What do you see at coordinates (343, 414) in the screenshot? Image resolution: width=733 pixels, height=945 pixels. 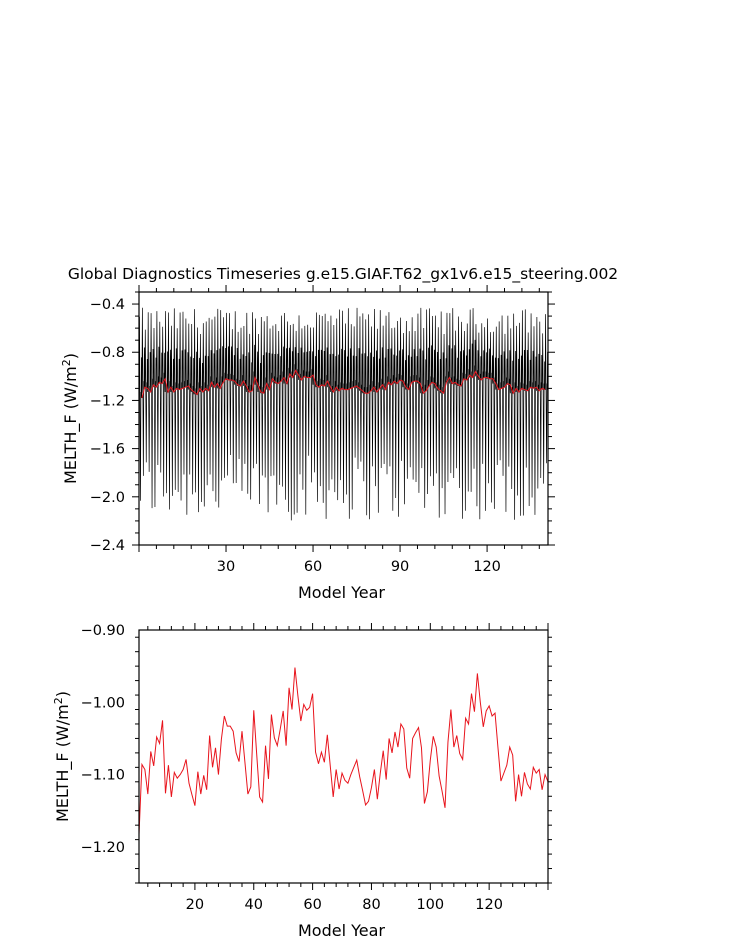 I see `monthly-series-line` at bounding box center [343, 414].